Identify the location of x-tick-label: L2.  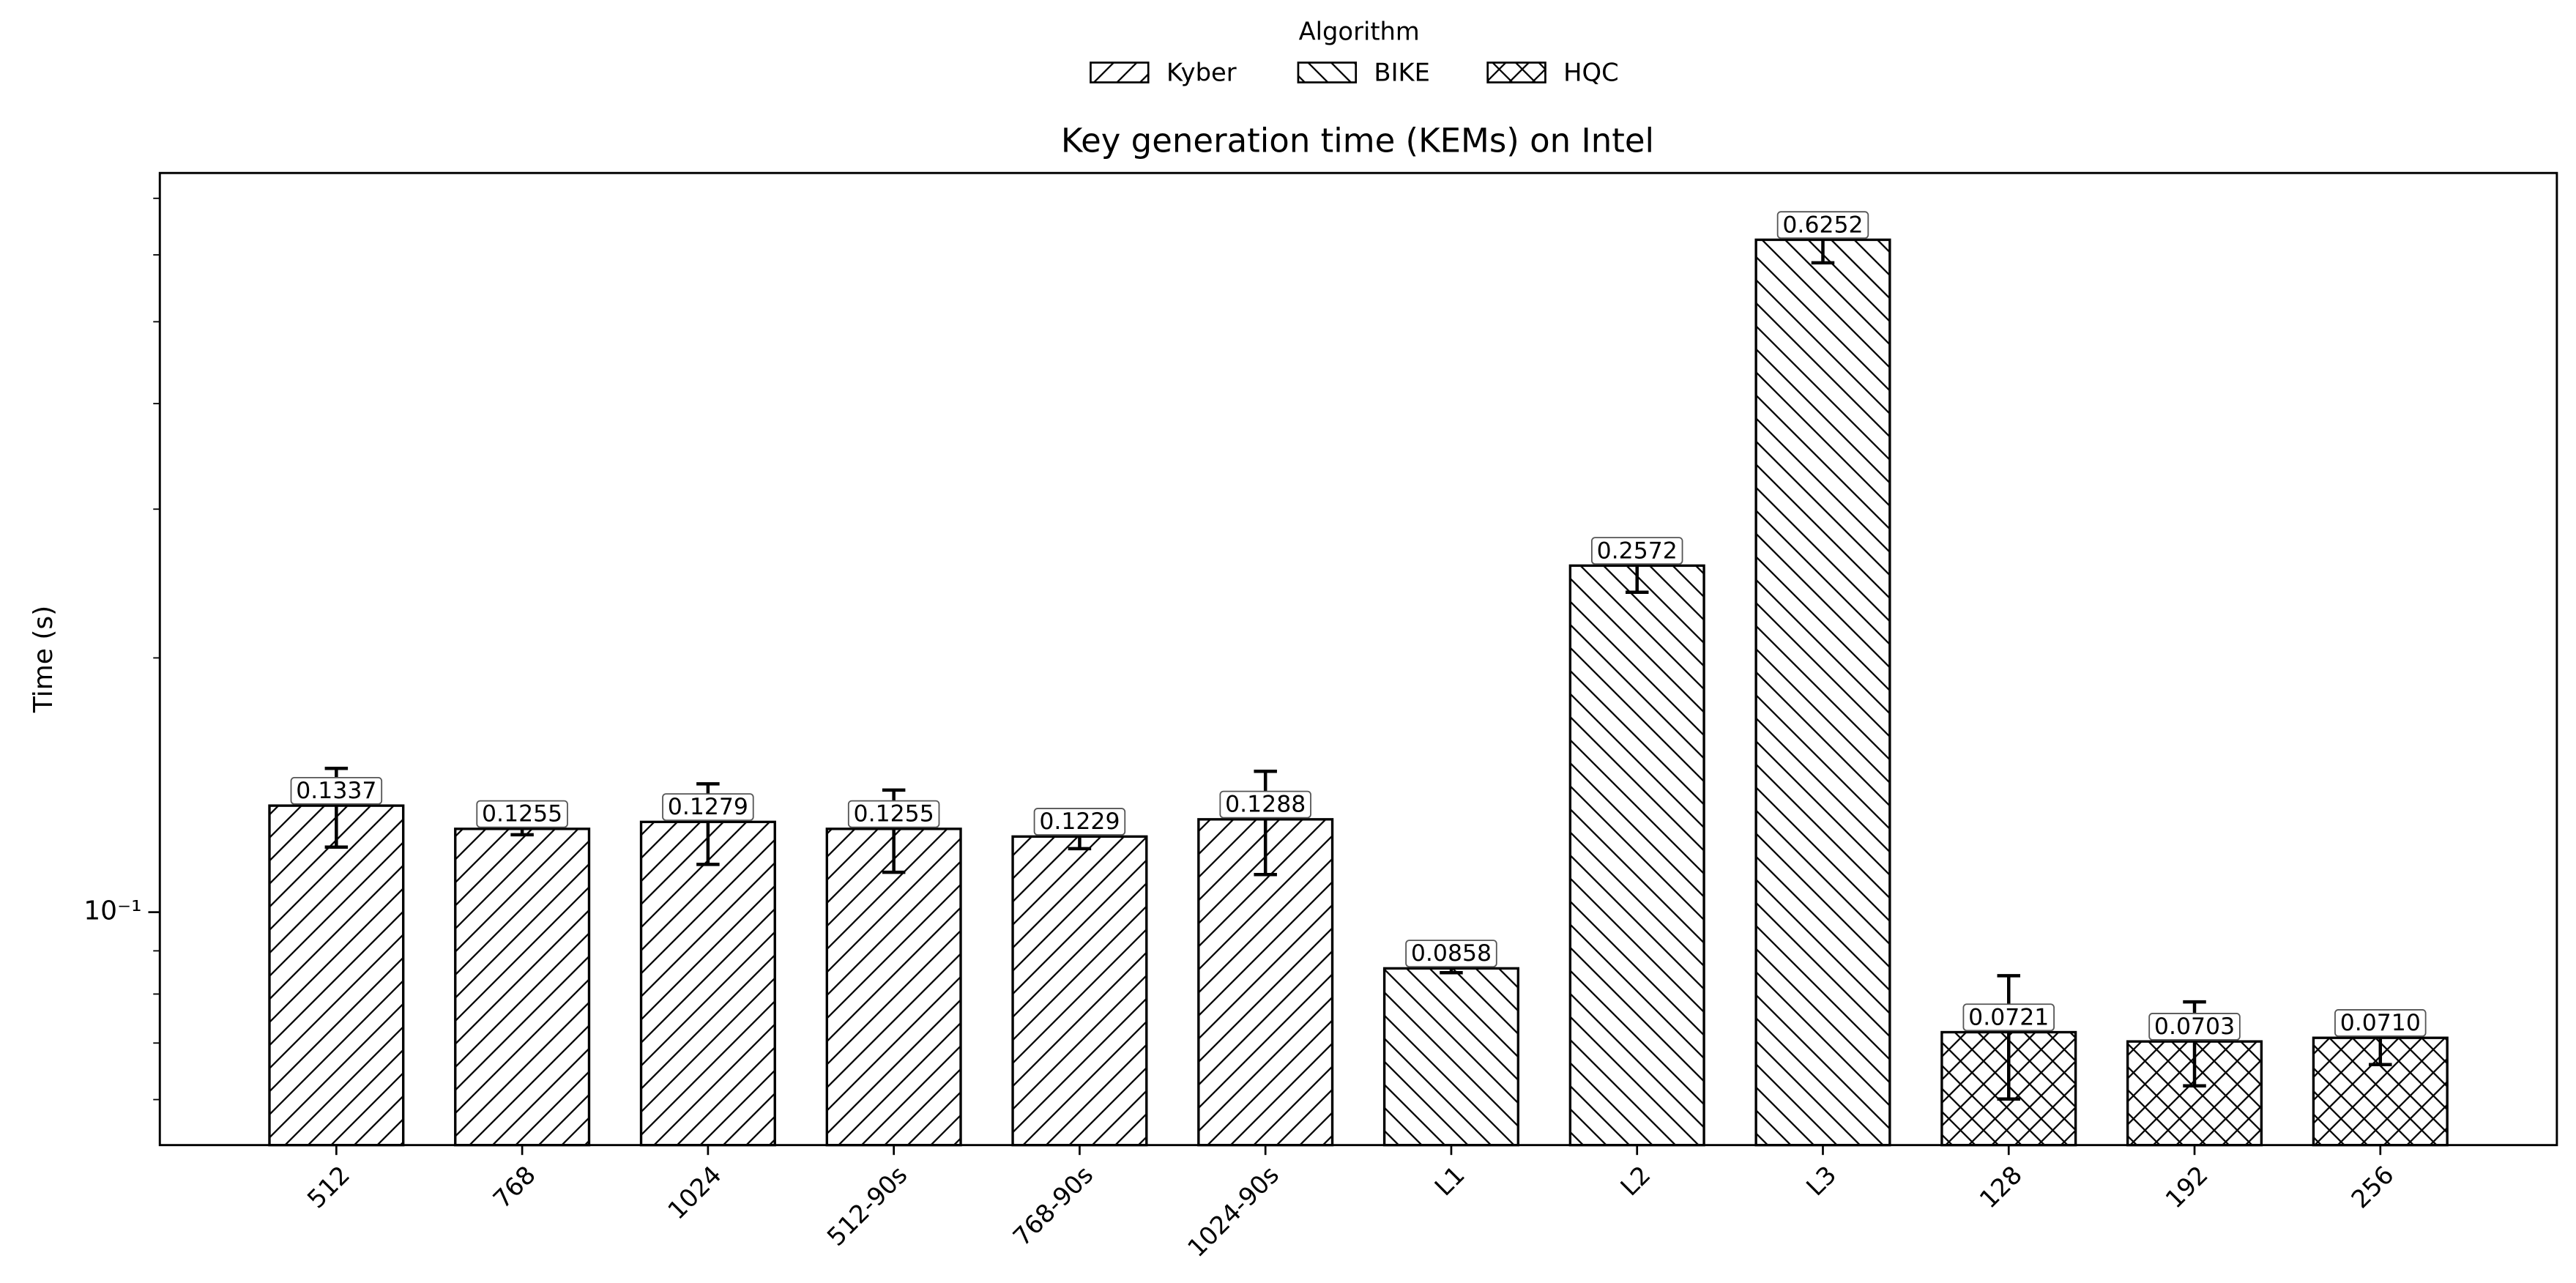
(1635, 1180).